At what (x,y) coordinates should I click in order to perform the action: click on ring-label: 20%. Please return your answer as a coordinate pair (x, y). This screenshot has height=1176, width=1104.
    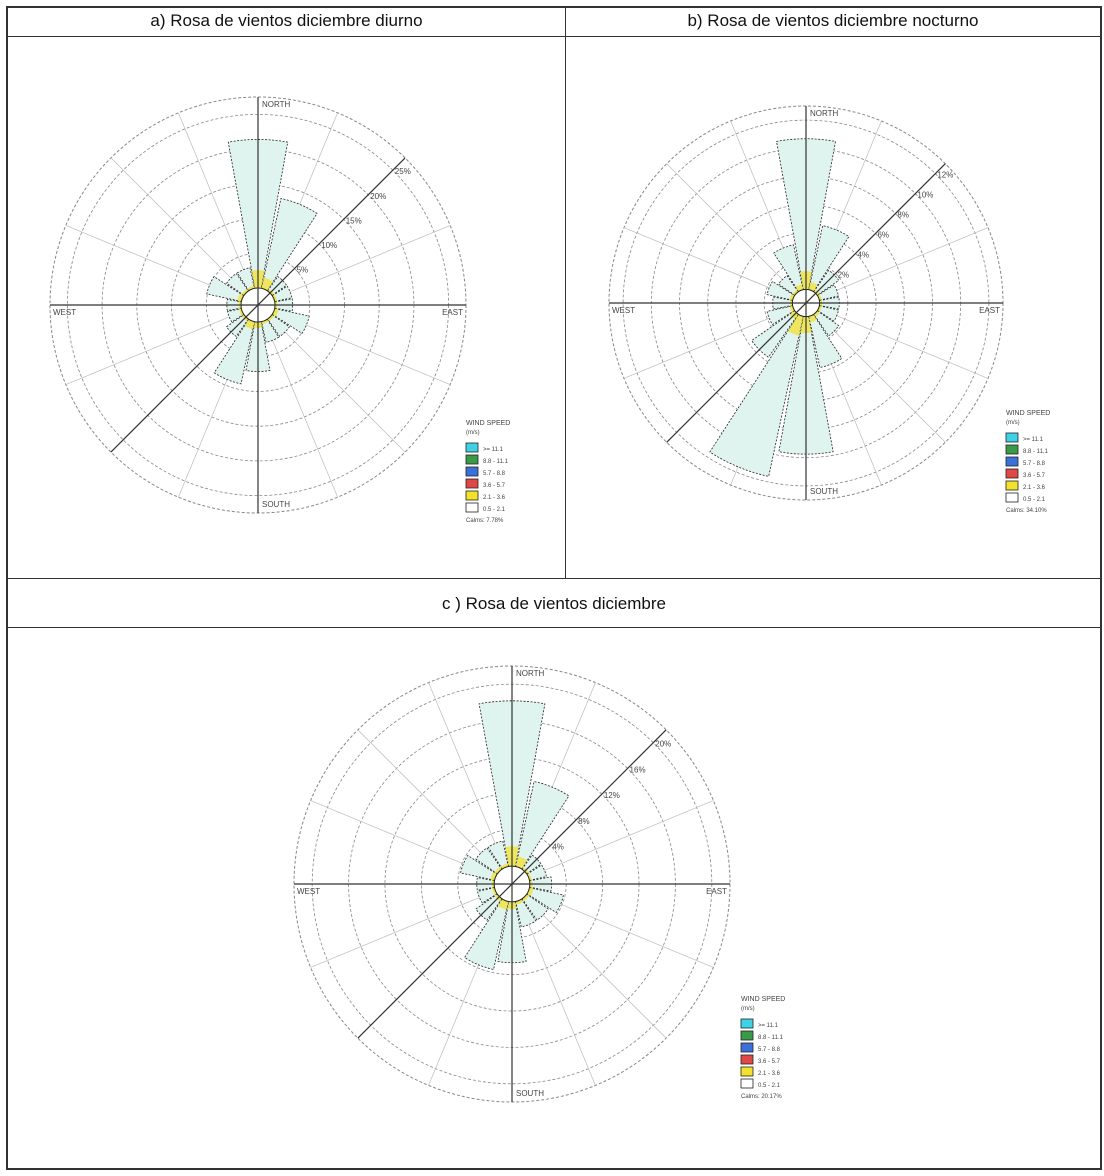
    Looking at the image, I should click on (663, 744).